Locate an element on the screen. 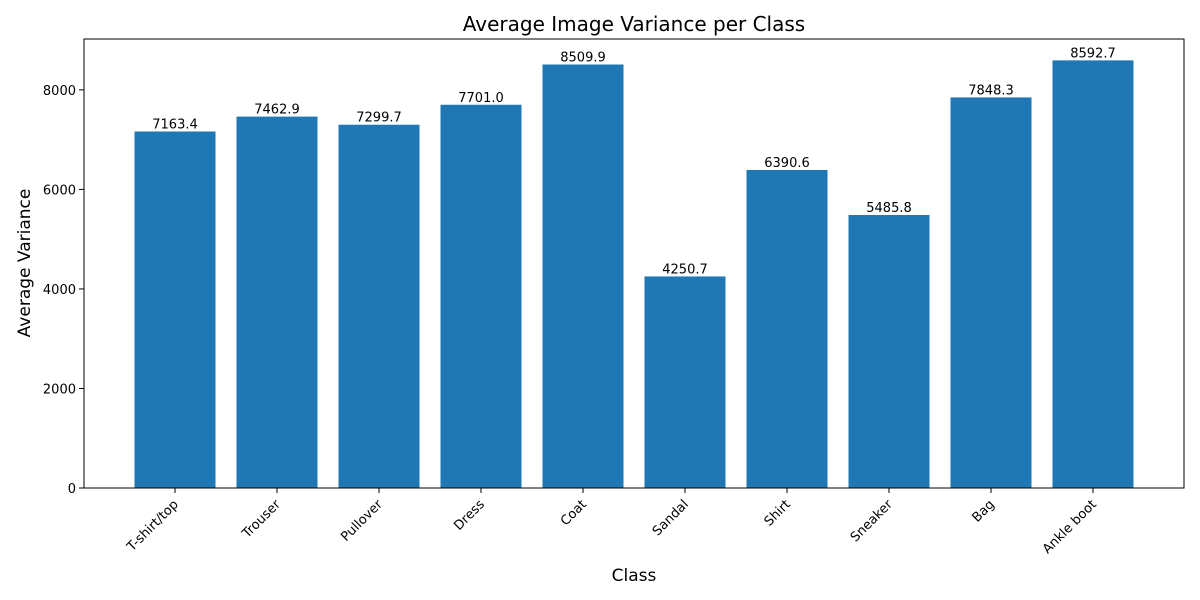  x-tick-label: Dress is located at coordinates (469, 515).